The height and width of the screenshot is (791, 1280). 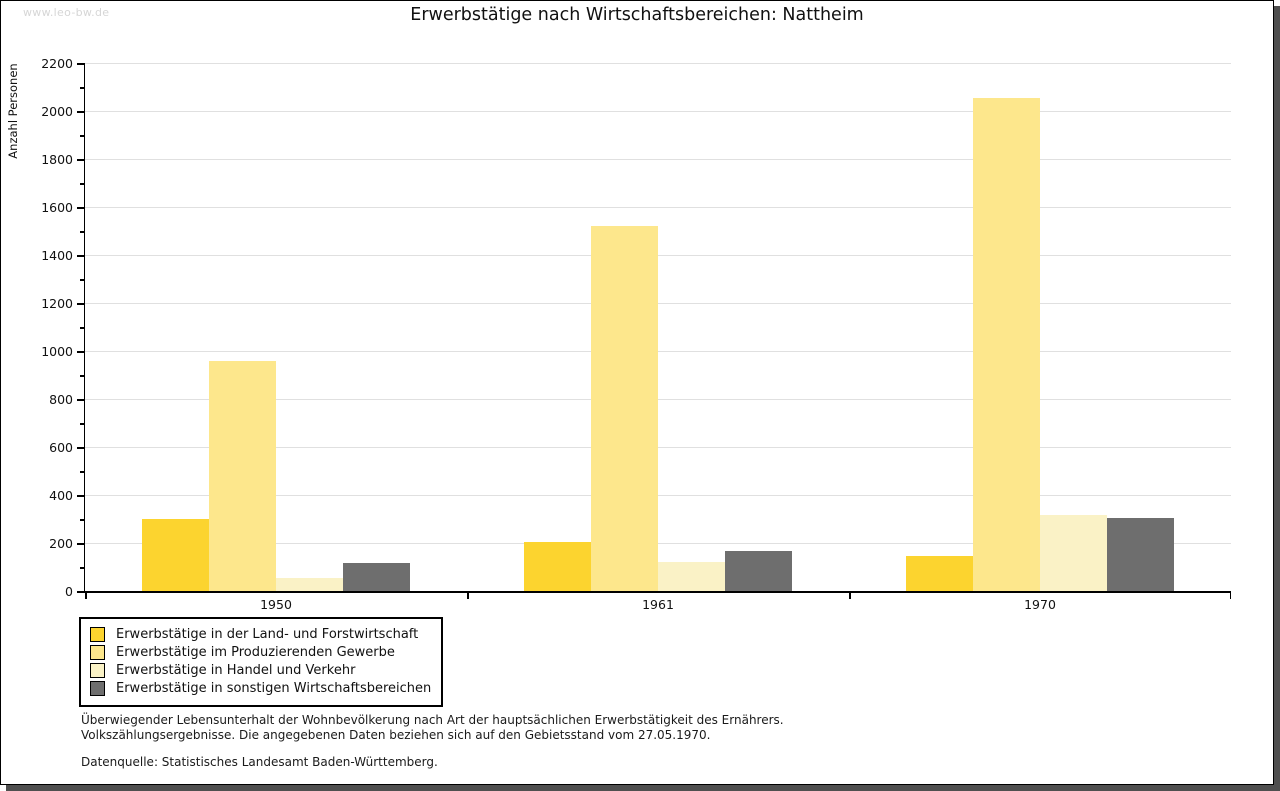 What do you see at coordinates (61, 543) in the screenshot?
I see `y-axis-tick-label: 200` at bounding box center [61, 543].